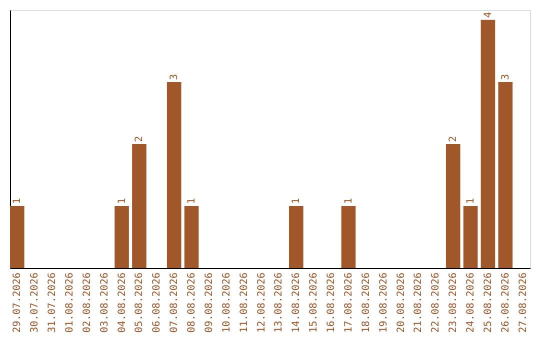  What do you see at coordinates (332, 302) in the screenshot?
I see `x-tick-label: 16.08.2026` at bounding box center [332, 302].